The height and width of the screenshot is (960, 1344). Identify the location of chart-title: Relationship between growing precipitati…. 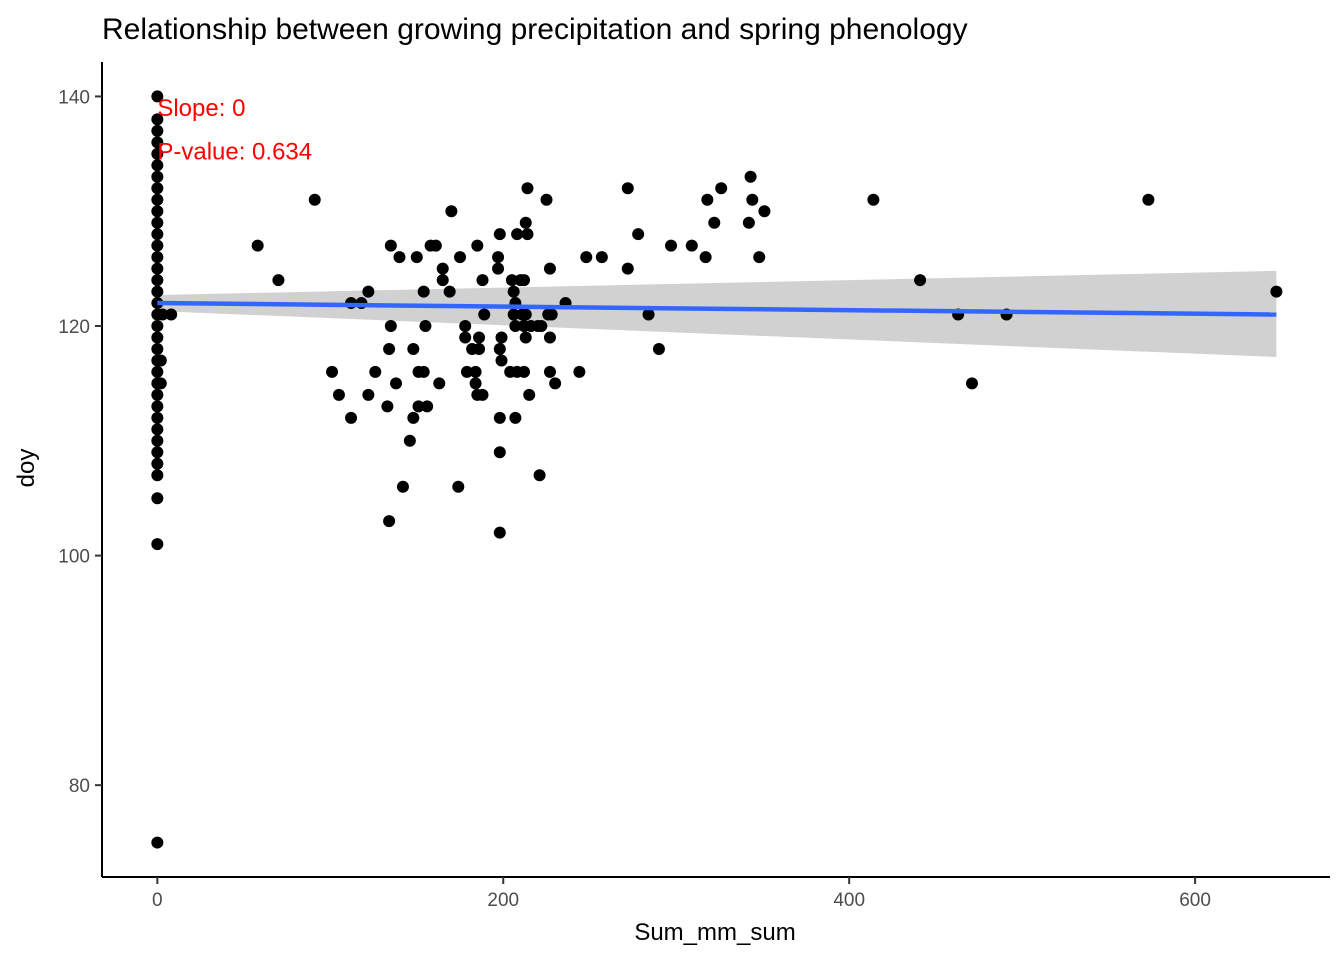
(535, 29).